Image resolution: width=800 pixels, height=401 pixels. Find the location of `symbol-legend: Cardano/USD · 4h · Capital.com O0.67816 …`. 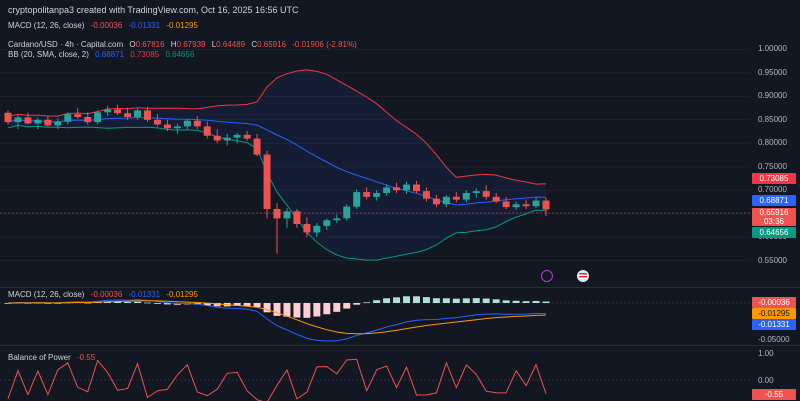

symbol-legend: Cardano/USD · 4h · Capital.com O0.67816 … is located at coordinates (184, 44).